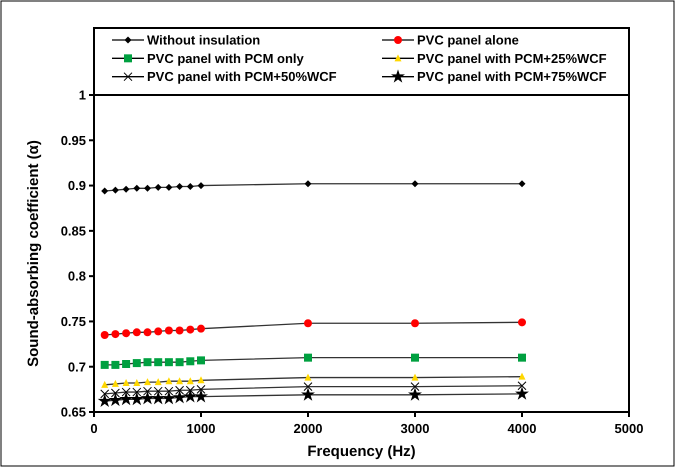 This screenshot has width=675, height=467. Describe the element at coordinates (73, 230) in the screenshot. I see `y-tick-label: 0.85` at that location.